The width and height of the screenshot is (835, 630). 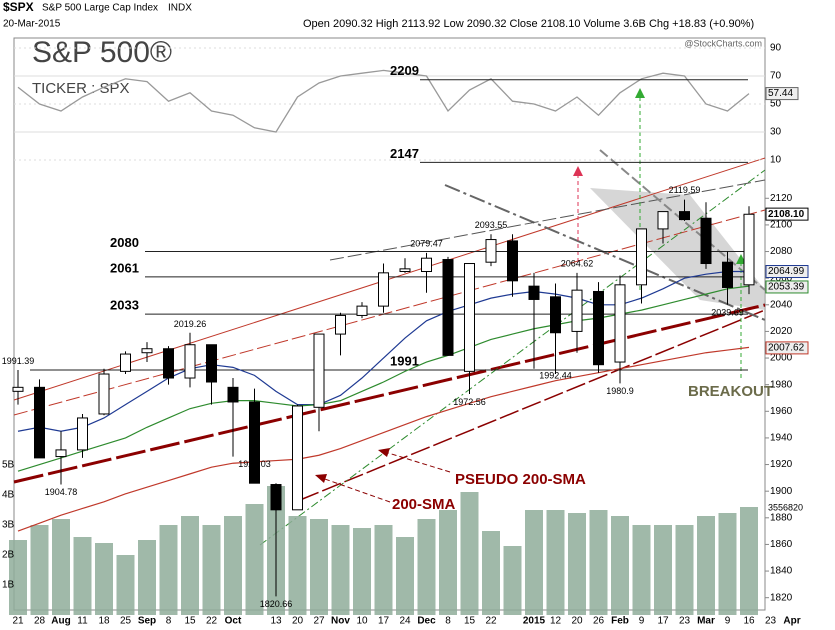 I want to click on rsi-tag: 57.44, so click(x=780, y=93).